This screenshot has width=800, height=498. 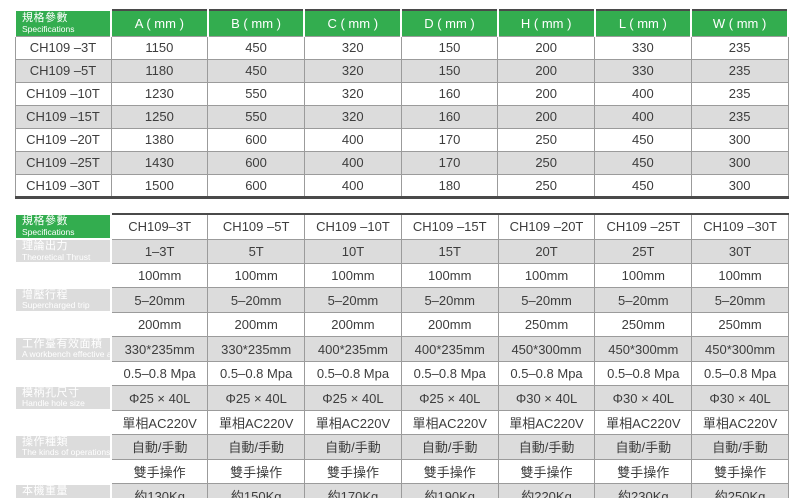 I want to click on row-label-cell: 本機重量The weight of the machine, so click(x=63, y=490).